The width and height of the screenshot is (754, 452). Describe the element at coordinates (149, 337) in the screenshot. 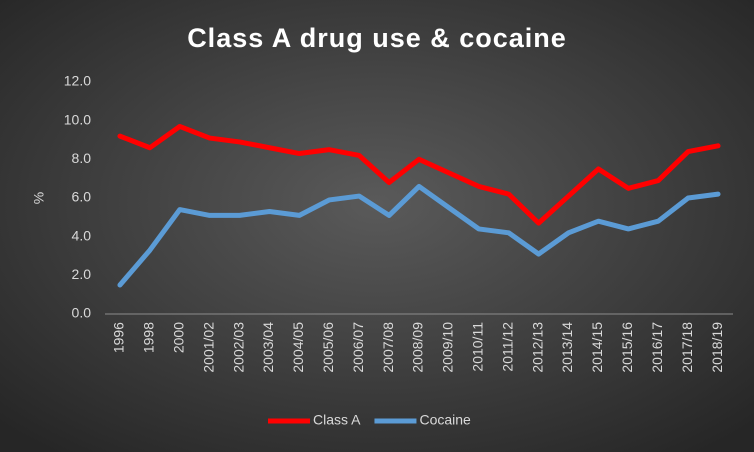

I see `x-tick-label: 1998` at that location.